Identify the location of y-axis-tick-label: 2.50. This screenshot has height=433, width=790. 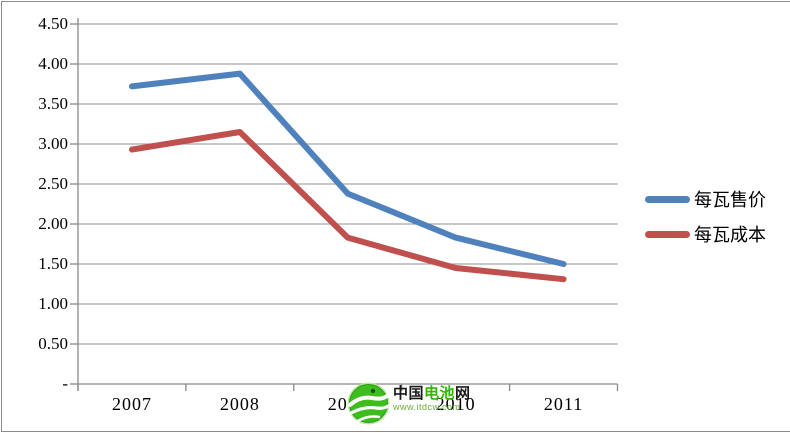
(53, 183).